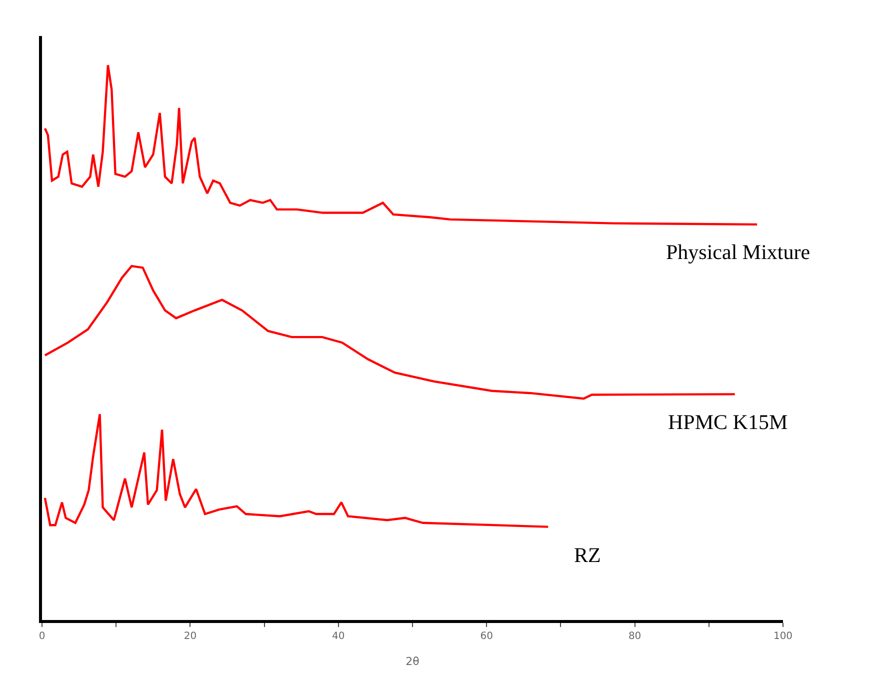 This screenshot has width=876, height=686. I want to click on series-label: HPMC K15M, so click(728, 422).